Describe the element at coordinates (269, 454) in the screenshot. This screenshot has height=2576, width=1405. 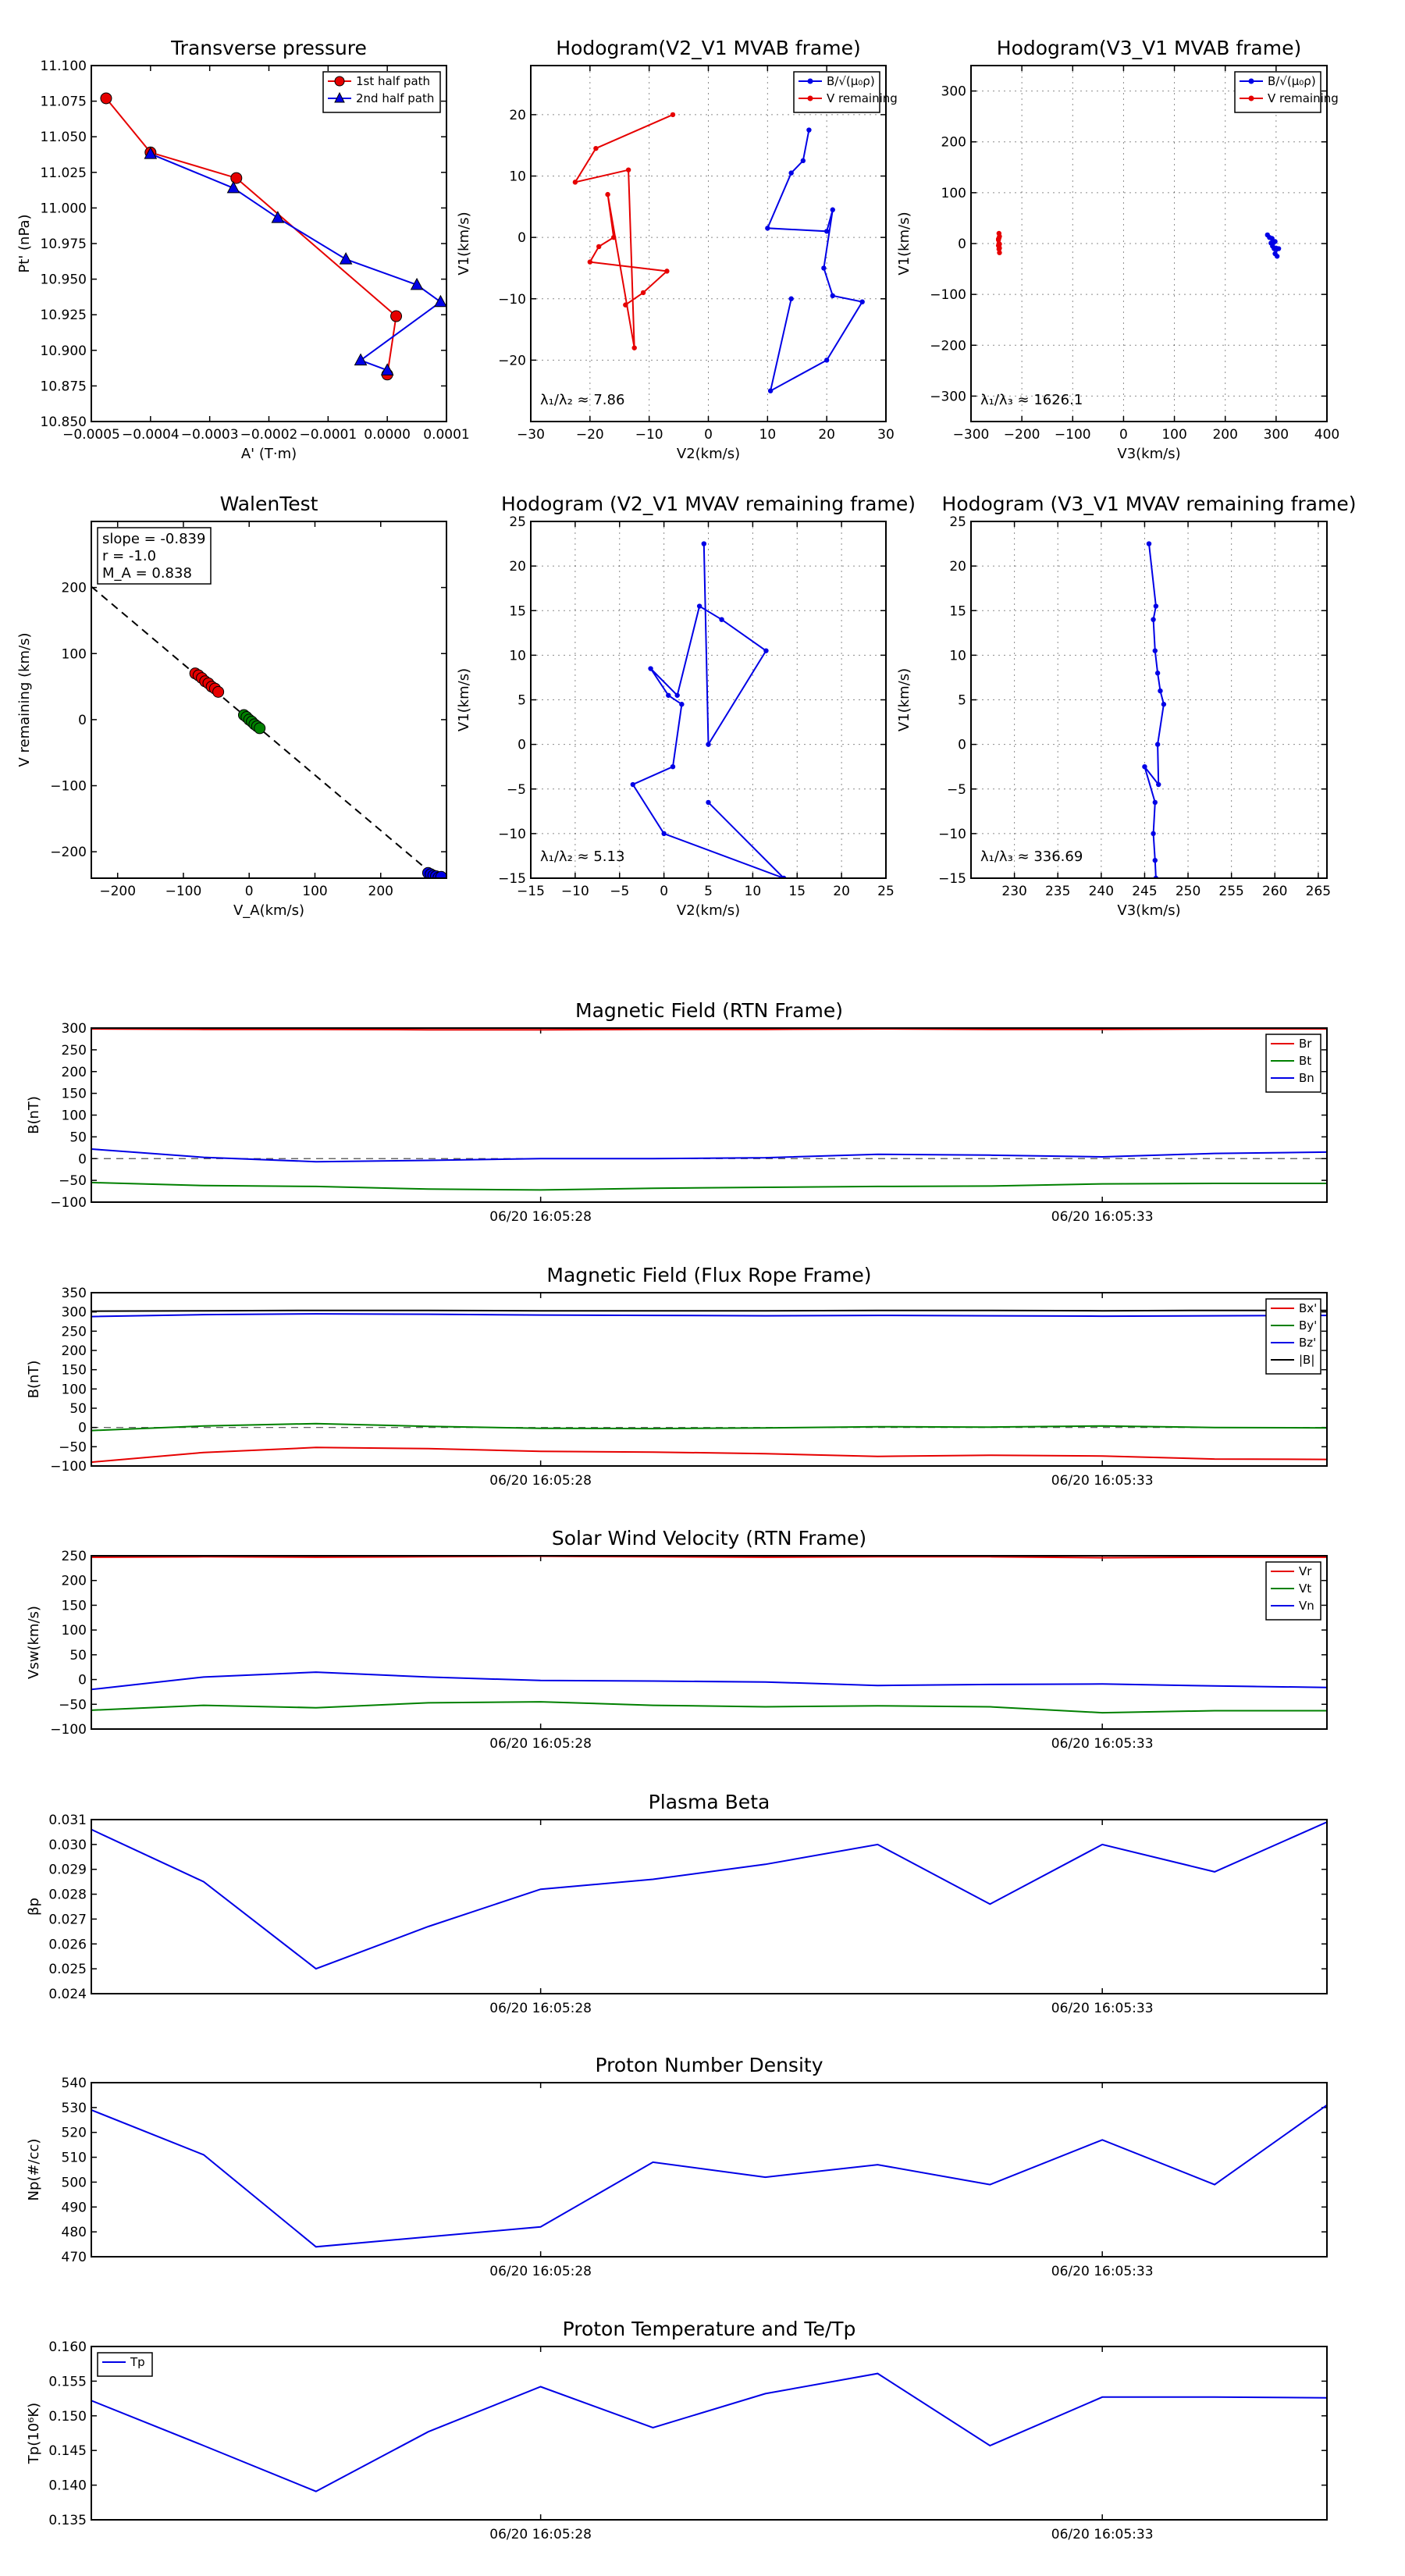
I see `x-axis-label: A' (T·m)` at that location.